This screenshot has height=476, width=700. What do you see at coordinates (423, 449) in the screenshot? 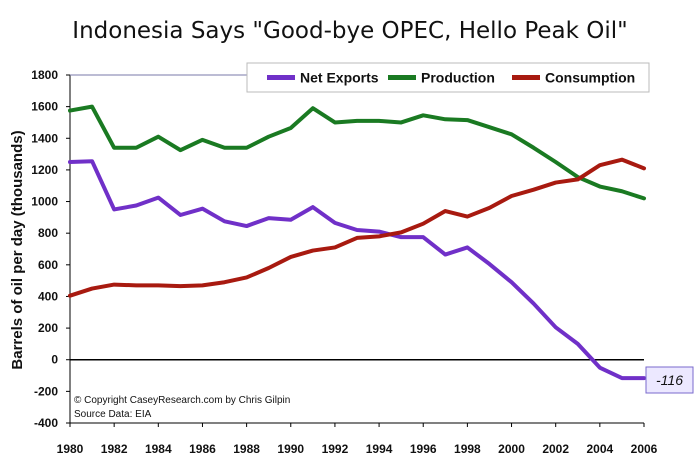
I see `x-tick-label: 1996` at bounding box center [423, 449].